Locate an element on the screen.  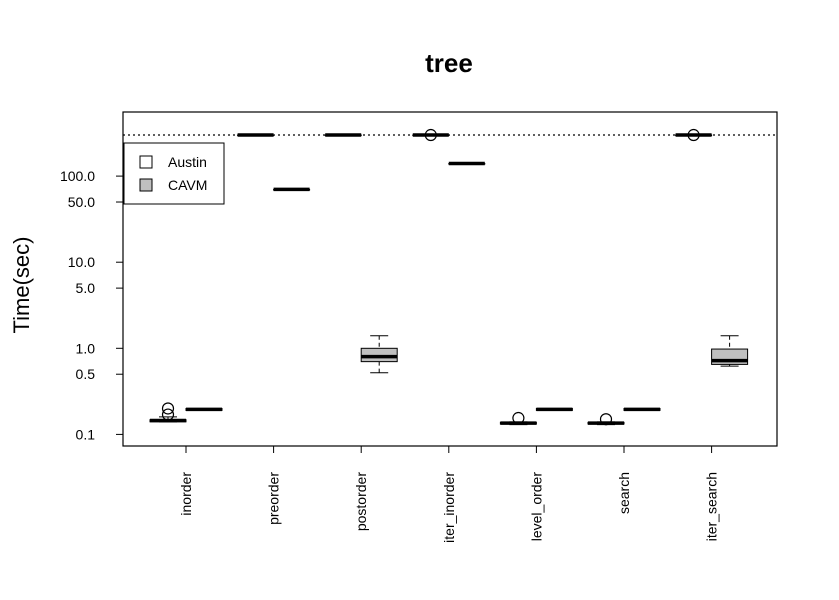
box-cavm-preorder is located at coordinates (292, 189).